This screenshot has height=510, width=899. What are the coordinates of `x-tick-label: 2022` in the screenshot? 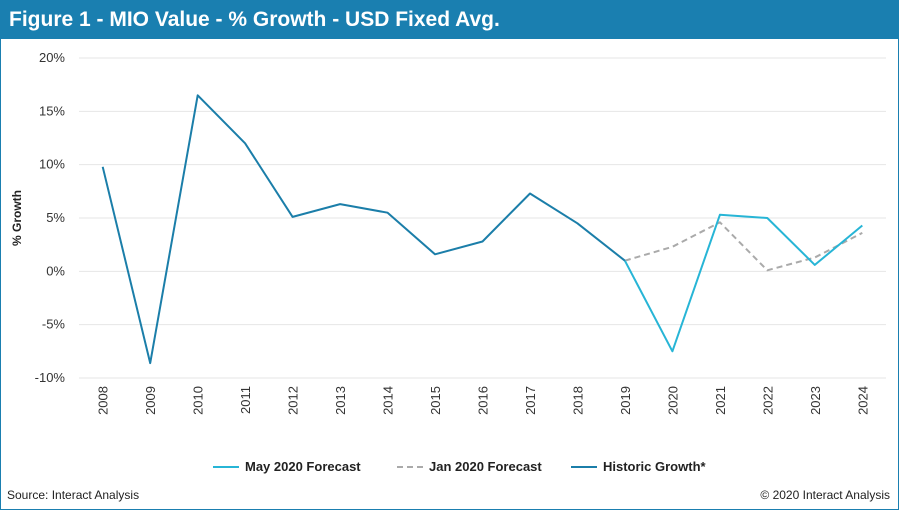 It's located at (767, 400).